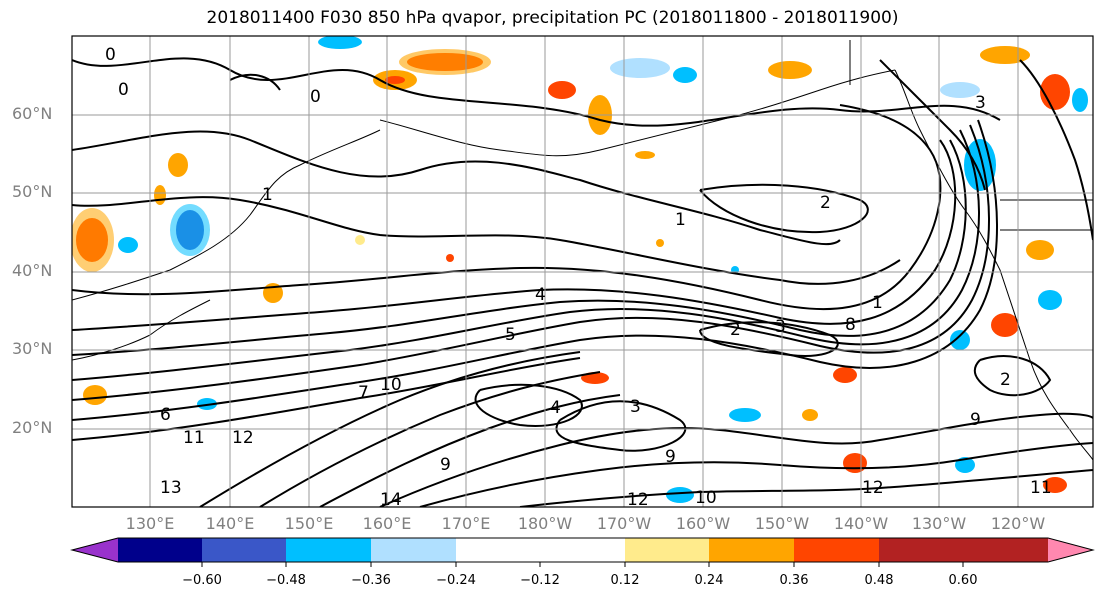  I want to click on colorbar-tick-label: 0.60, so click(963, 580).